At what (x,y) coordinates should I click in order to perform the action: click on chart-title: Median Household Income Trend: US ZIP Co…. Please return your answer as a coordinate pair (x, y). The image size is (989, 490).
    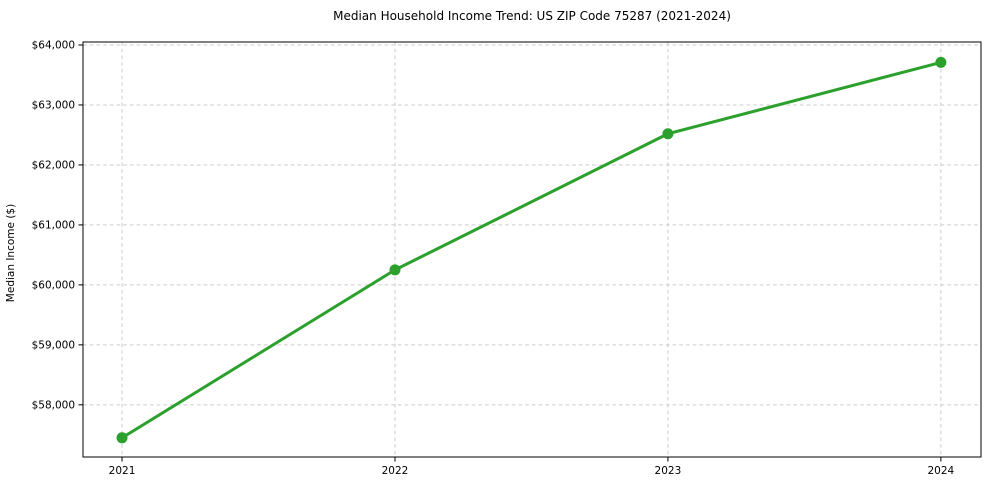
    Looking at the image, I should click on (532, 16).